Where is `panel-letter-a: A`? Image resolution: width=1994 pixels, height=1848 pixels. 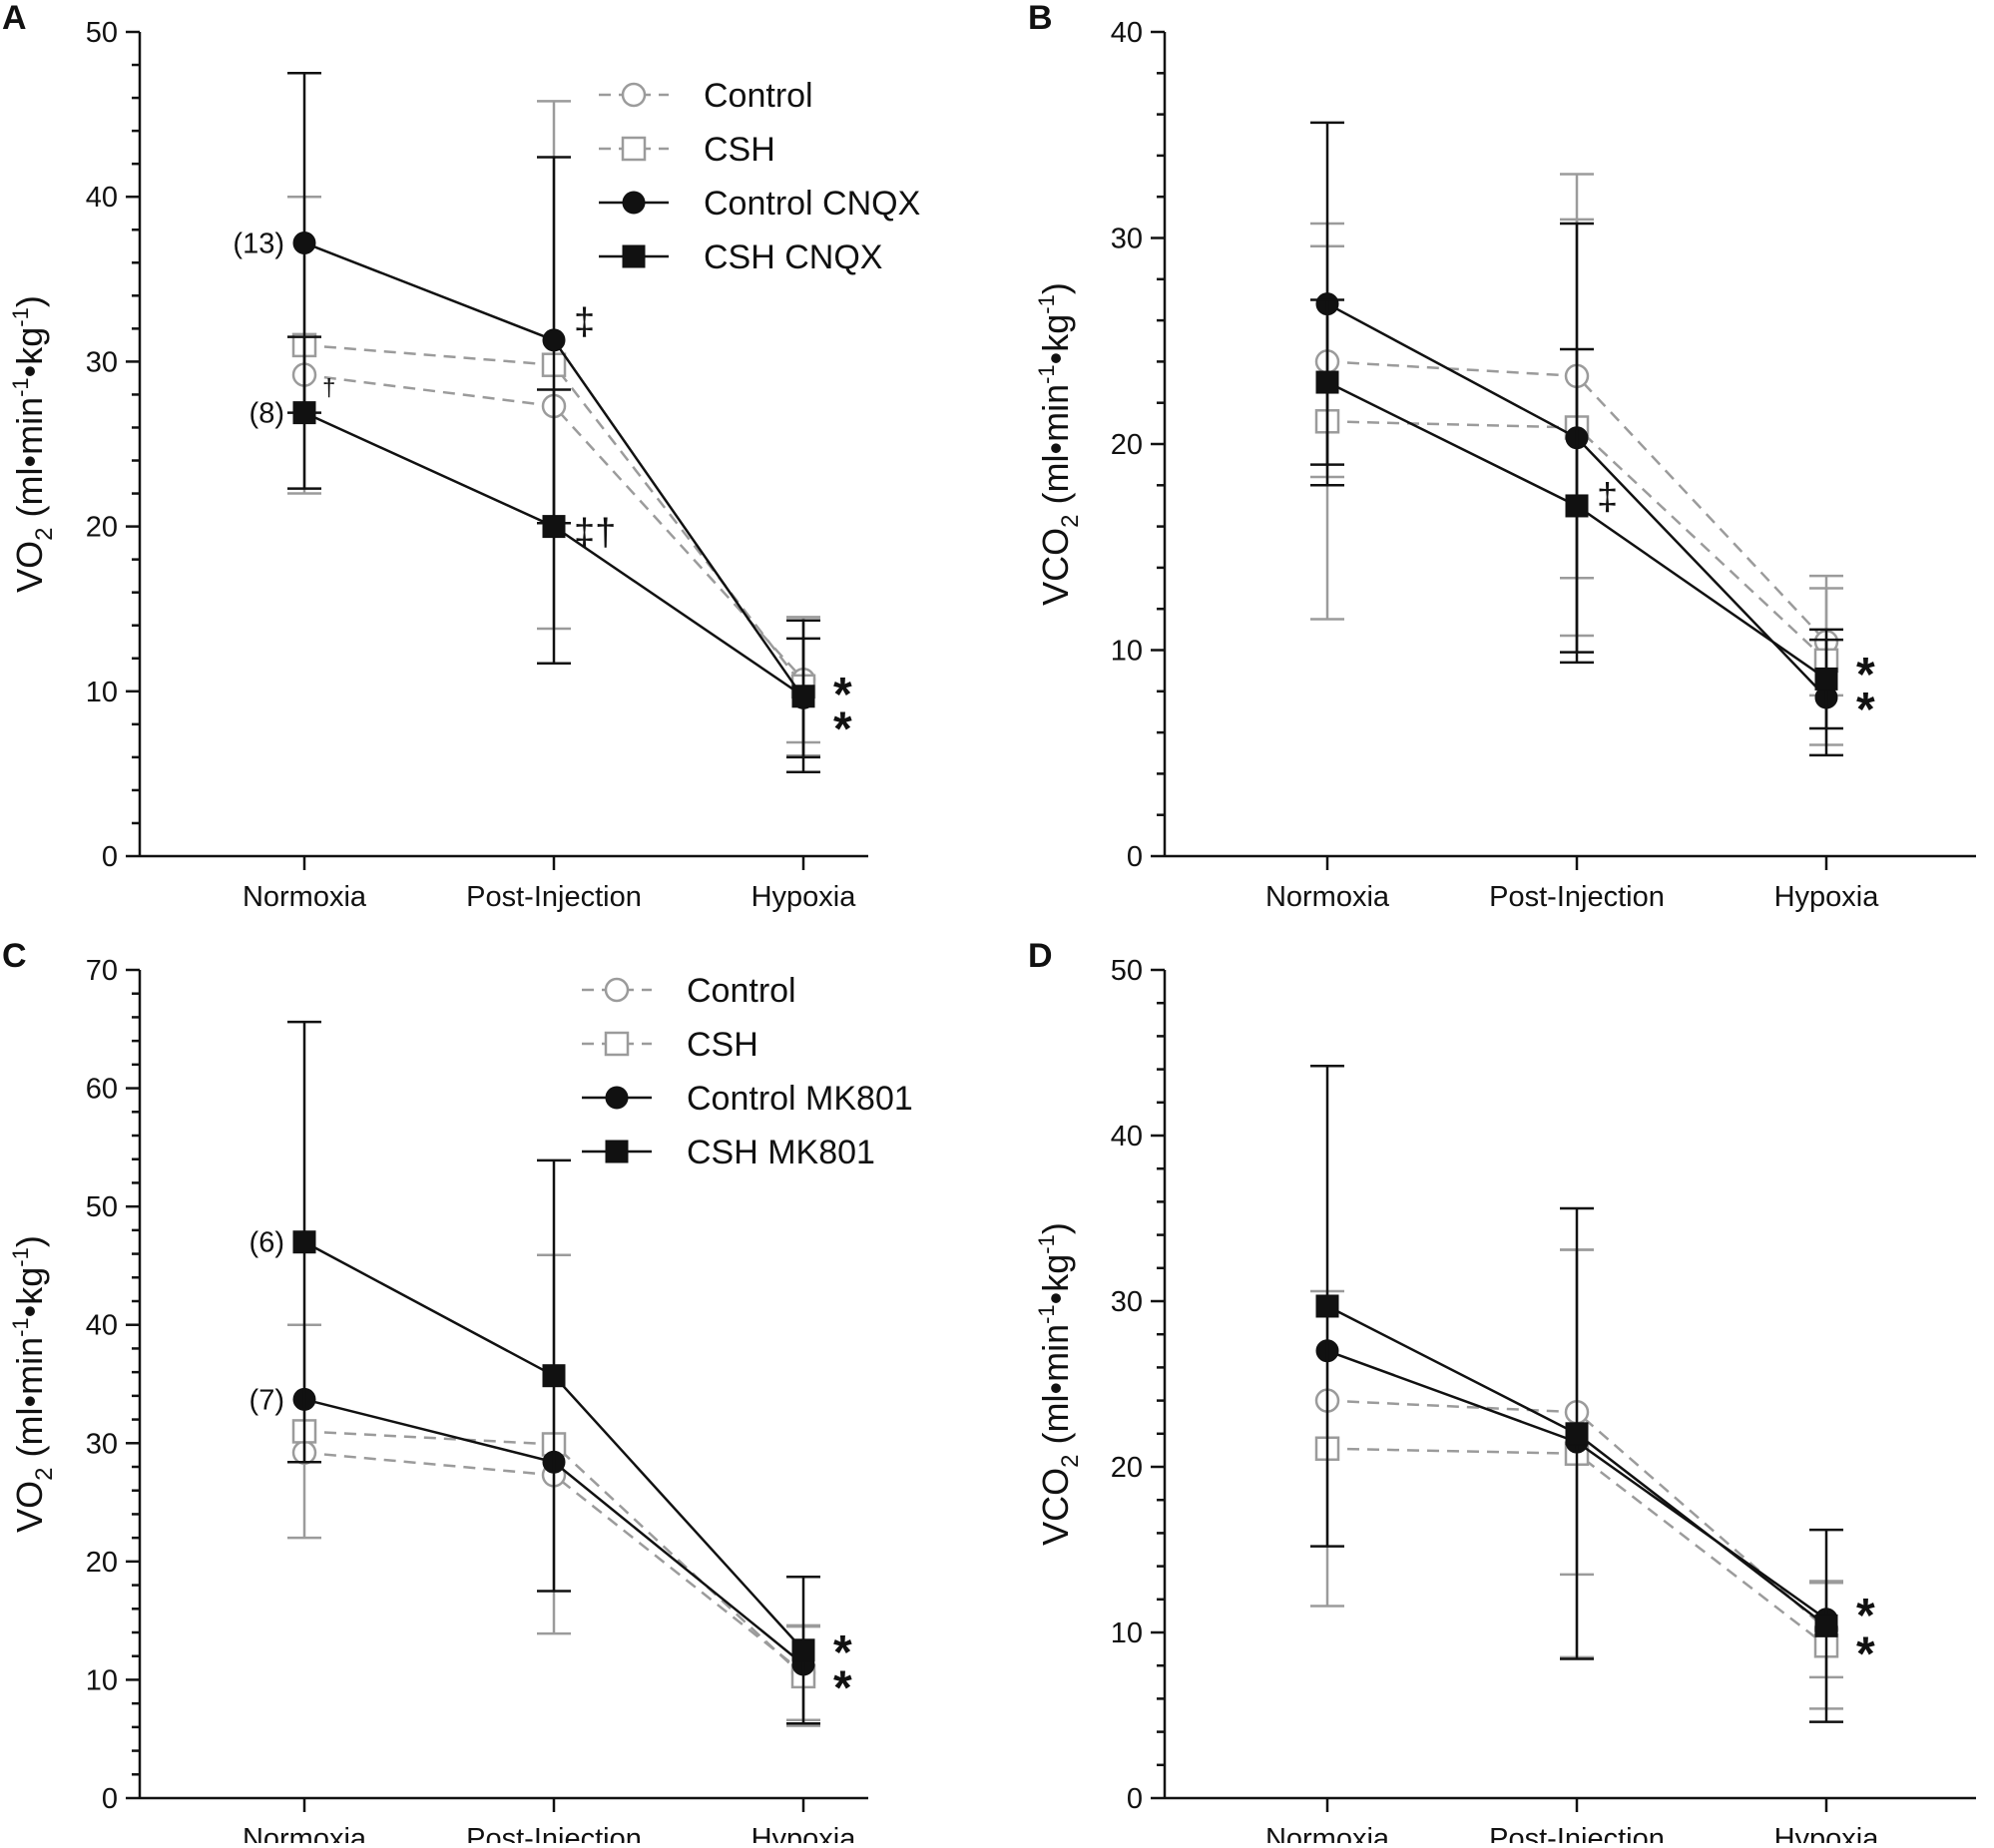 panel-letter-a: A is located at coordinates (15, 19).